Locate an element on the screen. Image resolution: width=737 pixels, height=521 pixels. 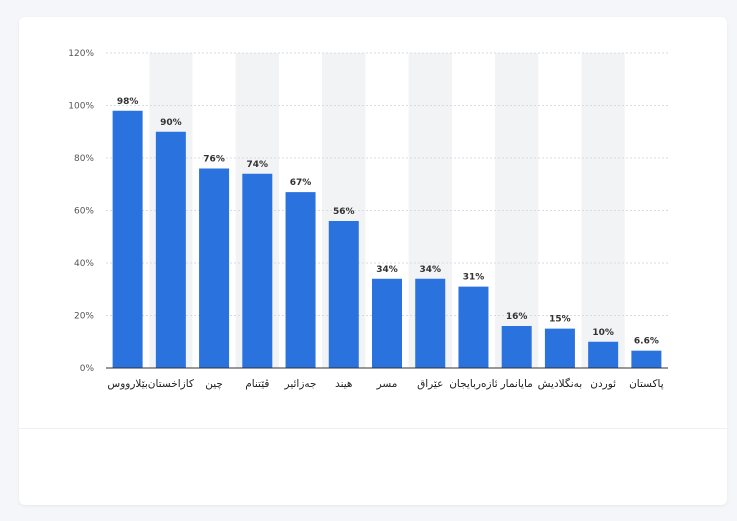
x-tick-label: ئازەربایجان is located at coordinates (473, 384).